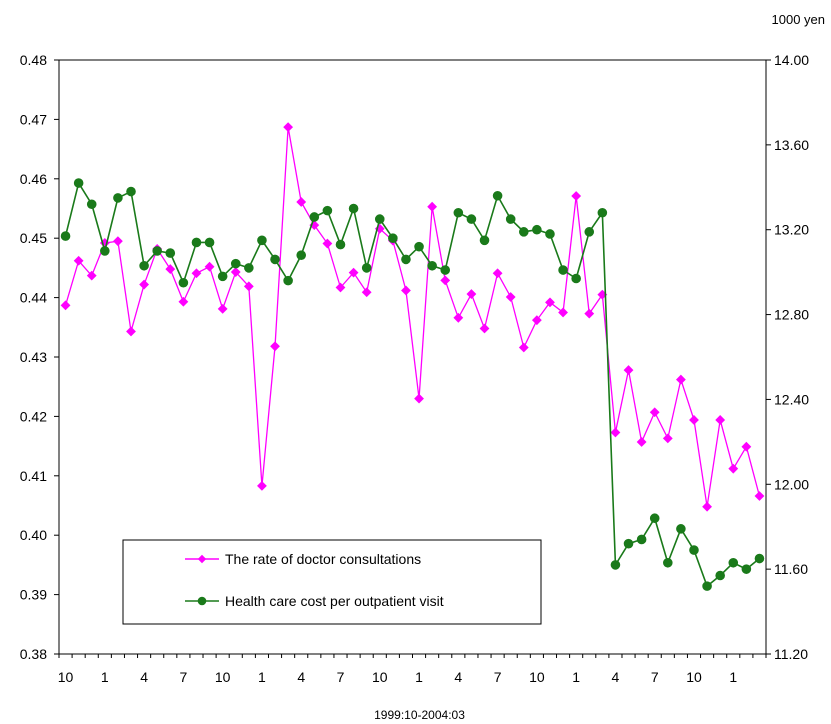 The image size is (831, 724). What do you see at coordinates (33, 476) in the screenshot?
I see `left-y-tick-label: 0.41` at bounding box center [33, 476].